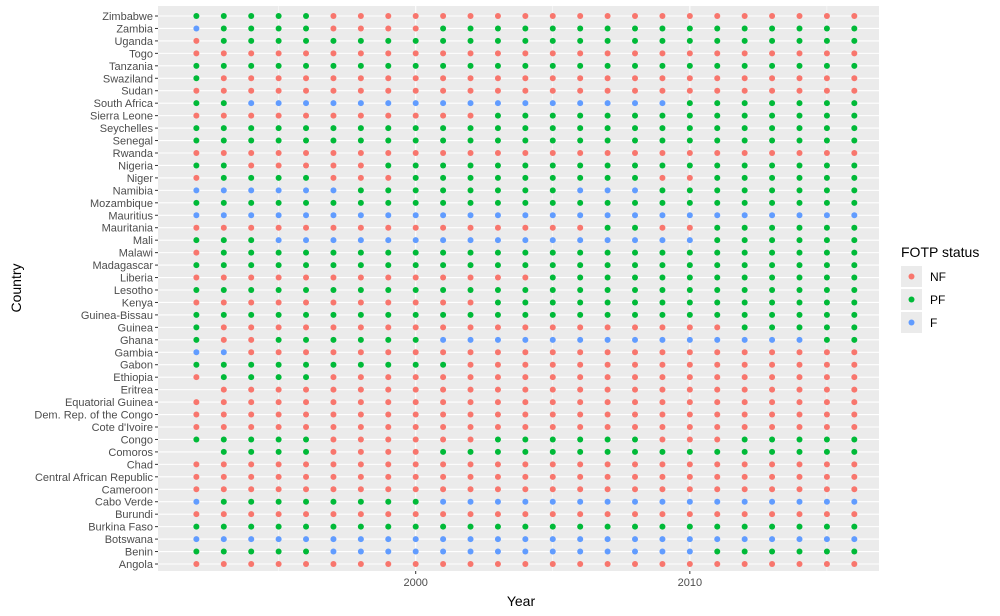  What do you see at coordinates (133, 154) in the screenshot?
I see `y-tick-label: Rwanda` at bounding box center [133, 154].